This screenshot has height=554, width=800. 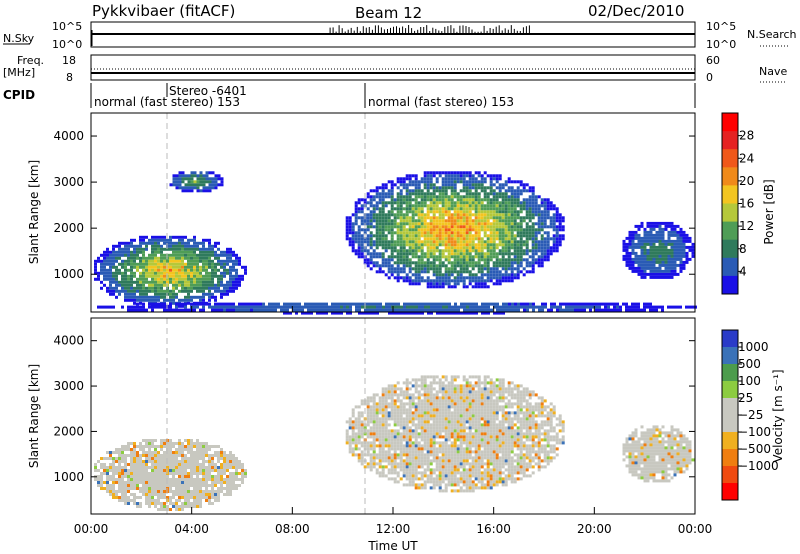 What do you see at coordinates (746, 136) in the screenshot?
I see `power-colorbar-tick-label-6: 28` at bounding box center [746, 136].